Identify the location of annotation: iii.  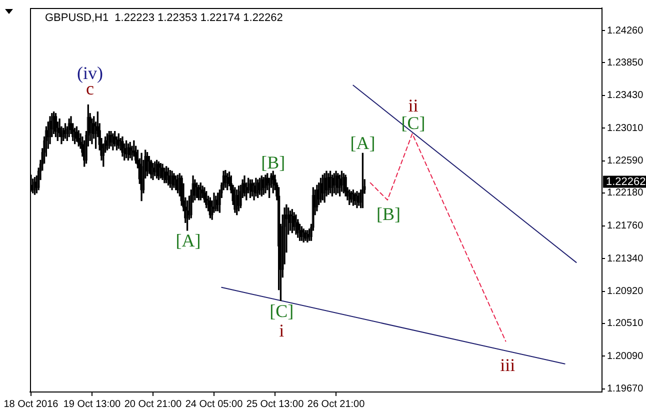
(508, 365).